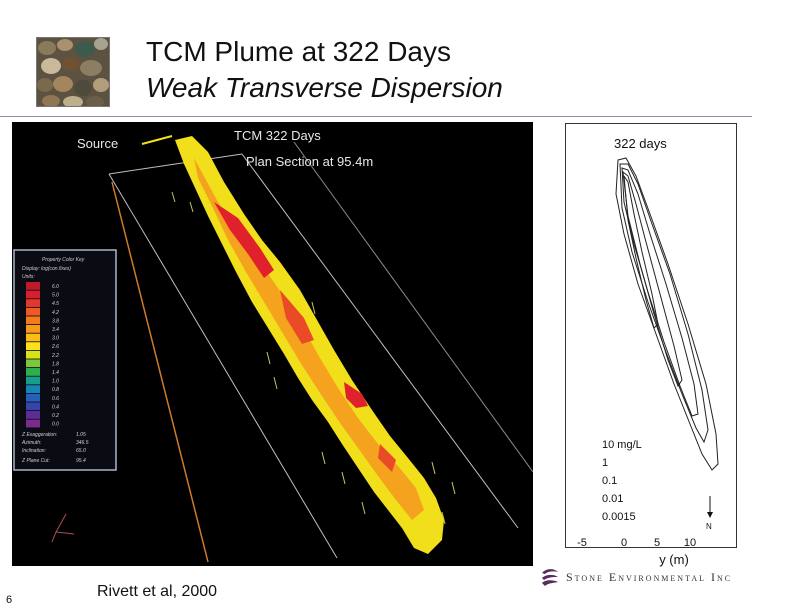 This screenshot has height=612, width=792. What do you see at coordinates (63, 528) in the screenshot?
I see `axes-triad-icon` at bounding box center [63, 528].